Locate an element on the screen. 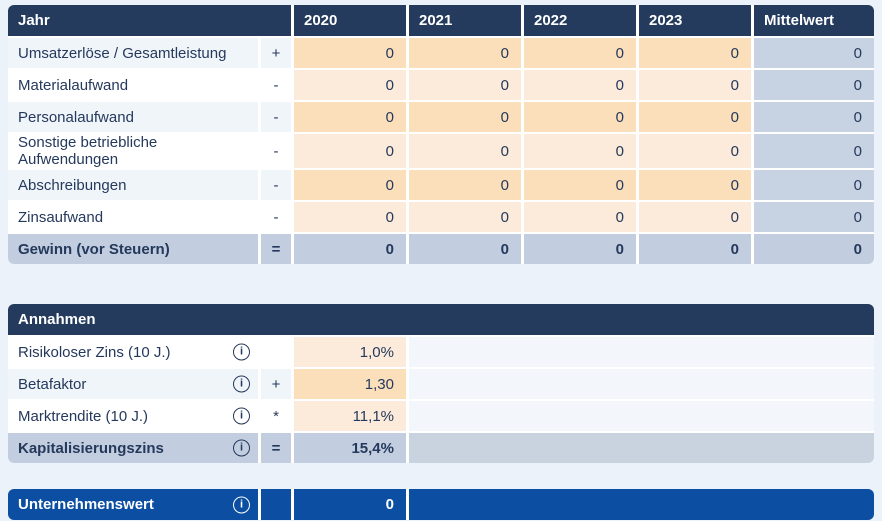 The height and width of the screenshot is (521, 882). assumption-total-operator-cell: = is located at coordinates (276, 448).